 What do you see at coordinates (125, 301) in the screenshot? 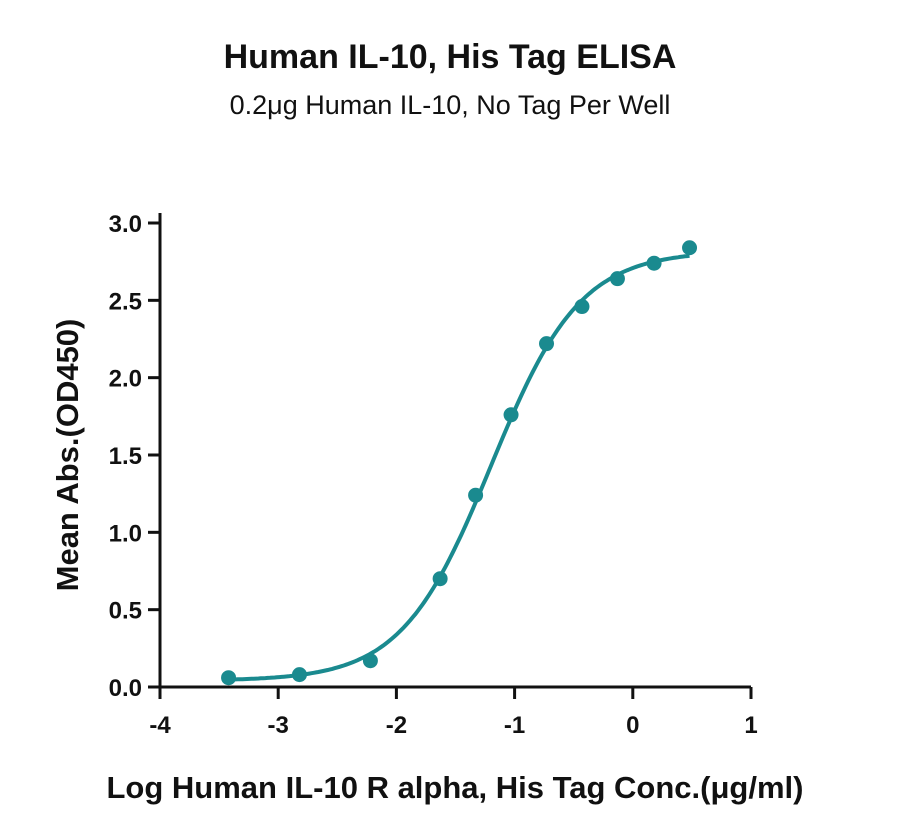
I see `y-tick-label: 2.5` at bounding box center [125, 301].